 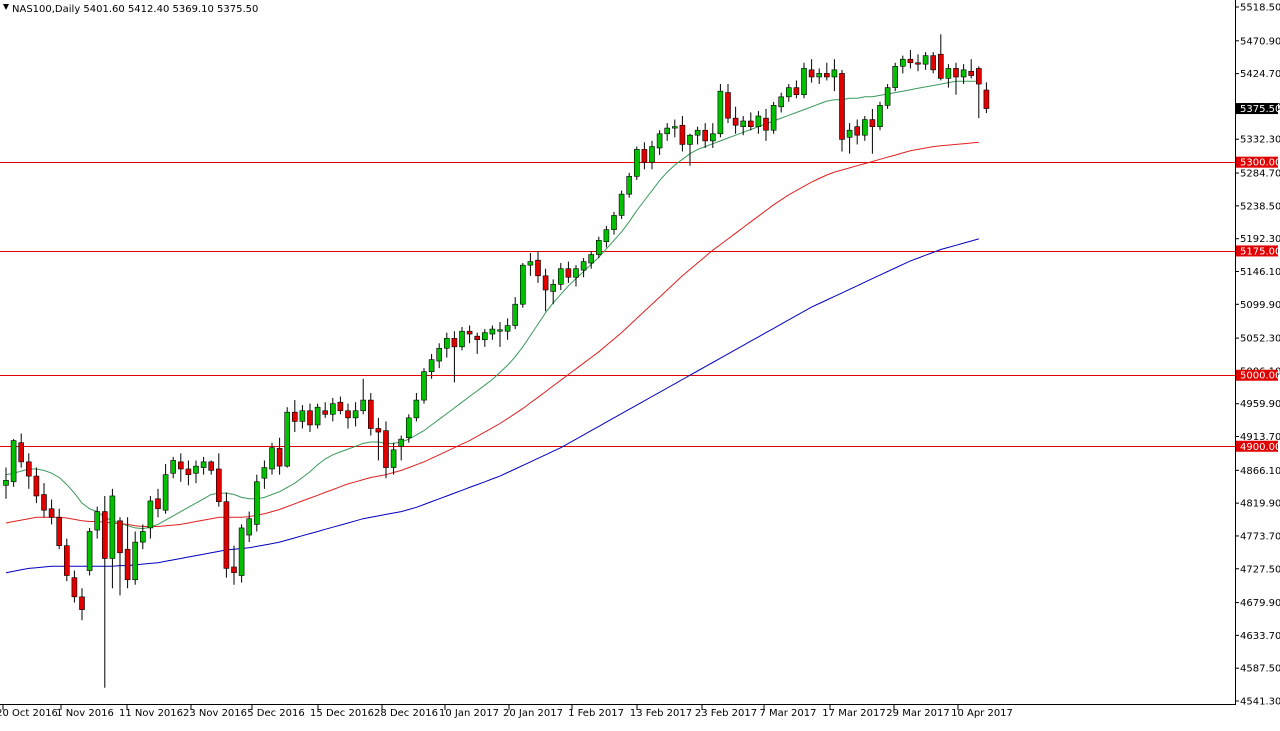 What do you see at coordinates (342, 713) in the screenshot?
I see `time-tick-label: 15 Dec 2016` at bounding box center [342, 713].